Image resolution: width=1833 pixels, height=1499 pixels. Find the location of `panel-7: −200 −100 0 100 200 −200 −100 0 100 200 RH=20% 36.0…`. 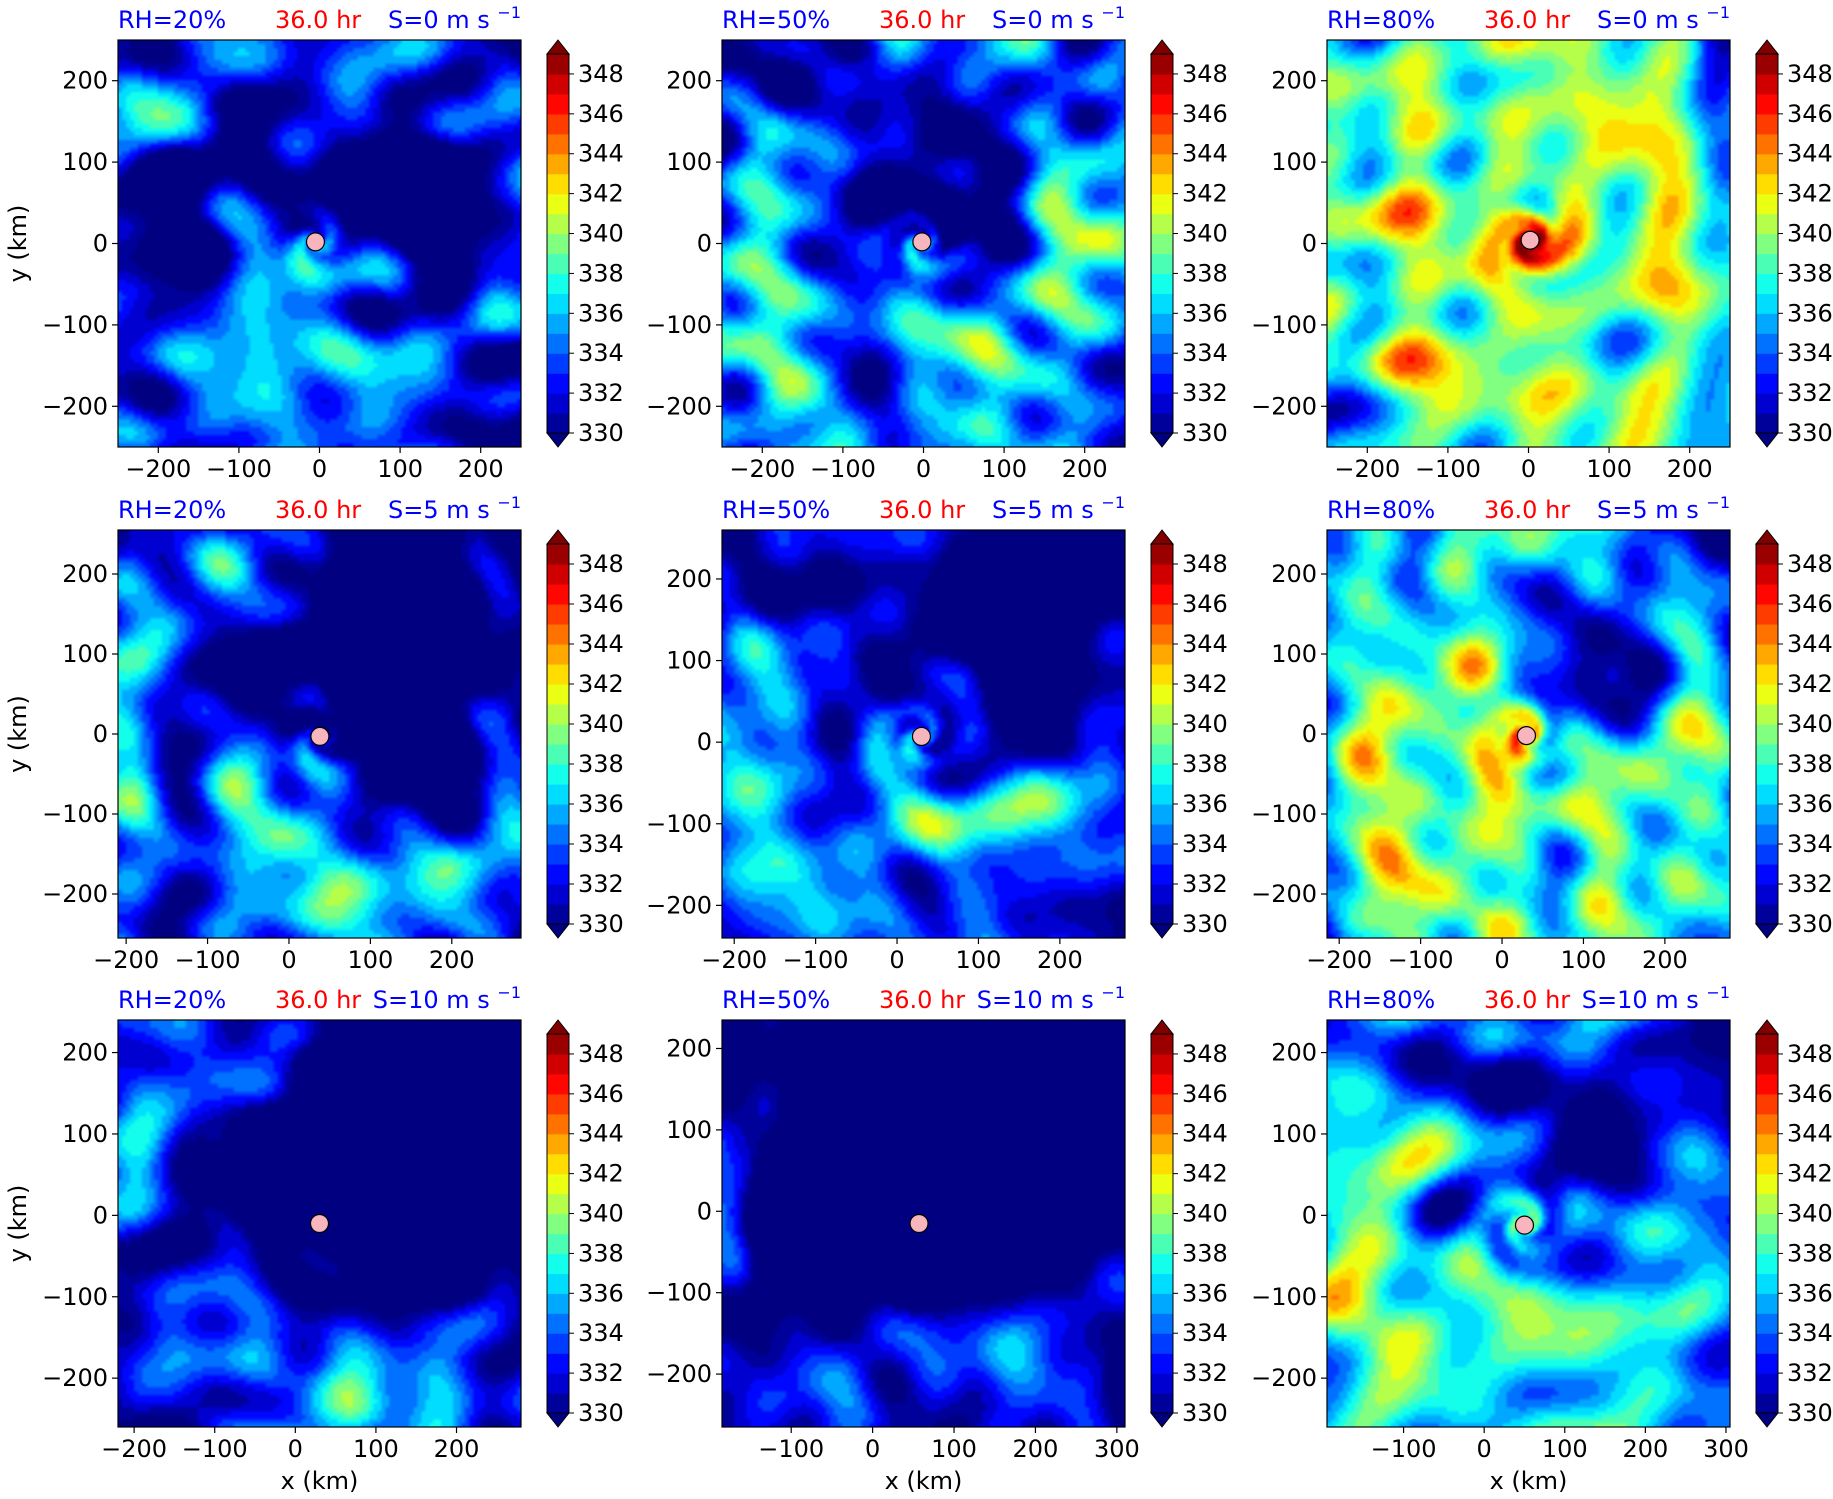

panel-7: −200 −100 0 100 200 −200 −100 0 100 200 RH=20% 36.0… is located at coordinates (314, 1239).